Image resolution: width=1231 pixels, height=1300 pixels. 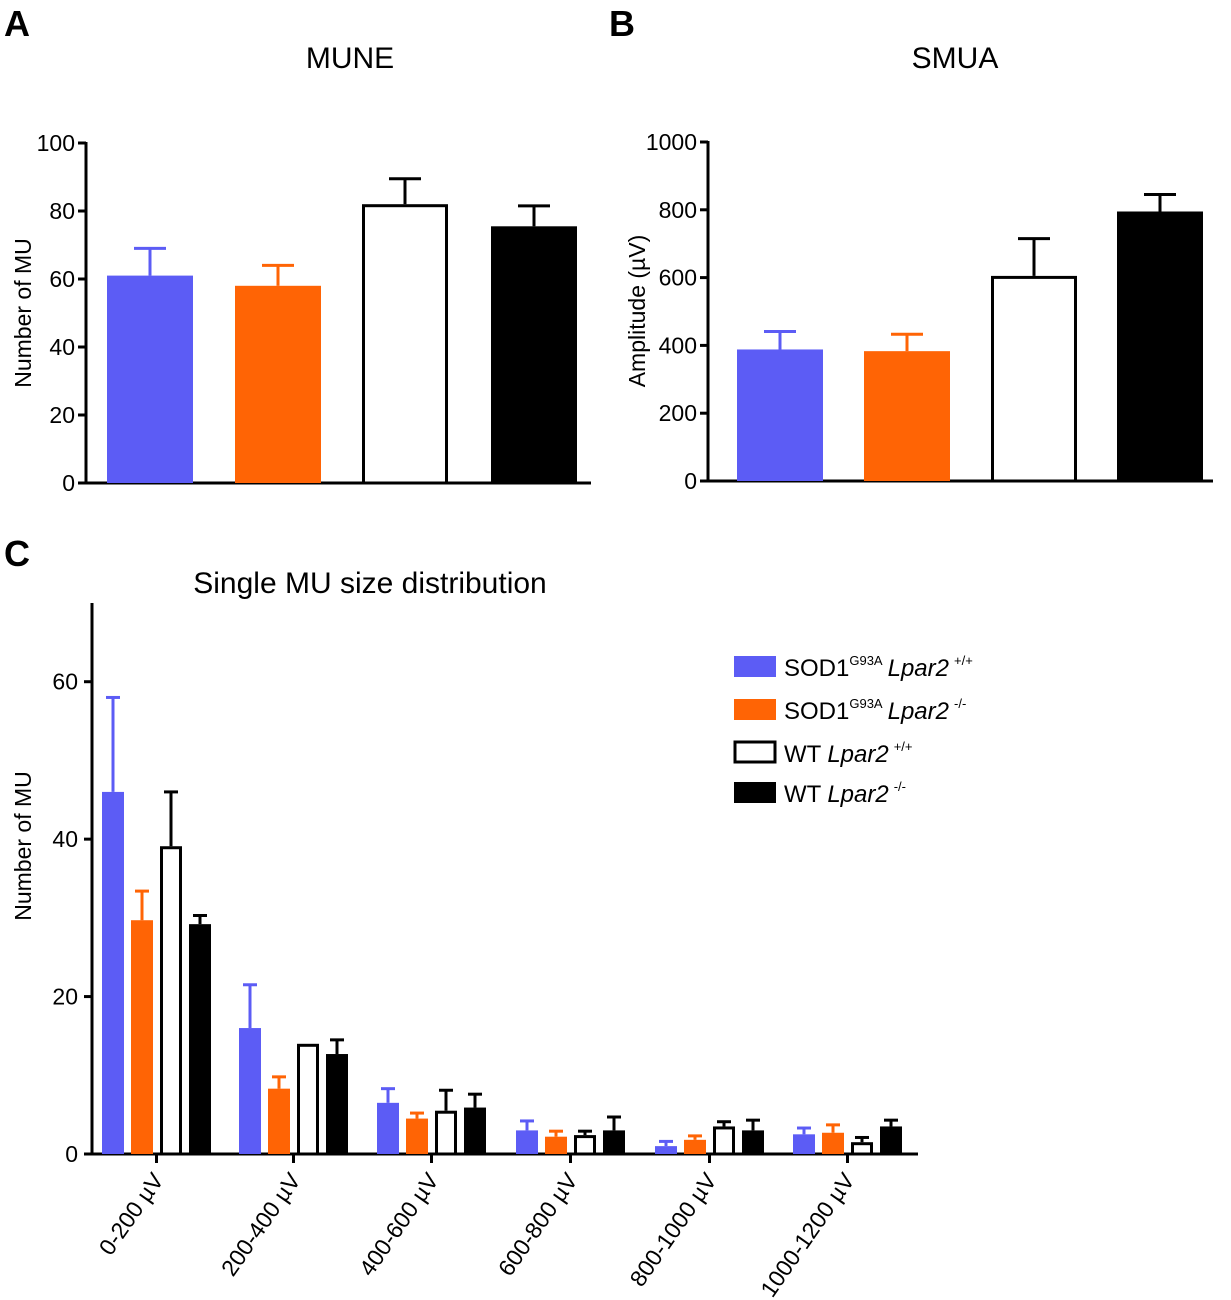 What do you see at coordinates (62, 279) in the screenshot?
I see `mune-y-tick-label: 60` at bounding box center [62, 279].